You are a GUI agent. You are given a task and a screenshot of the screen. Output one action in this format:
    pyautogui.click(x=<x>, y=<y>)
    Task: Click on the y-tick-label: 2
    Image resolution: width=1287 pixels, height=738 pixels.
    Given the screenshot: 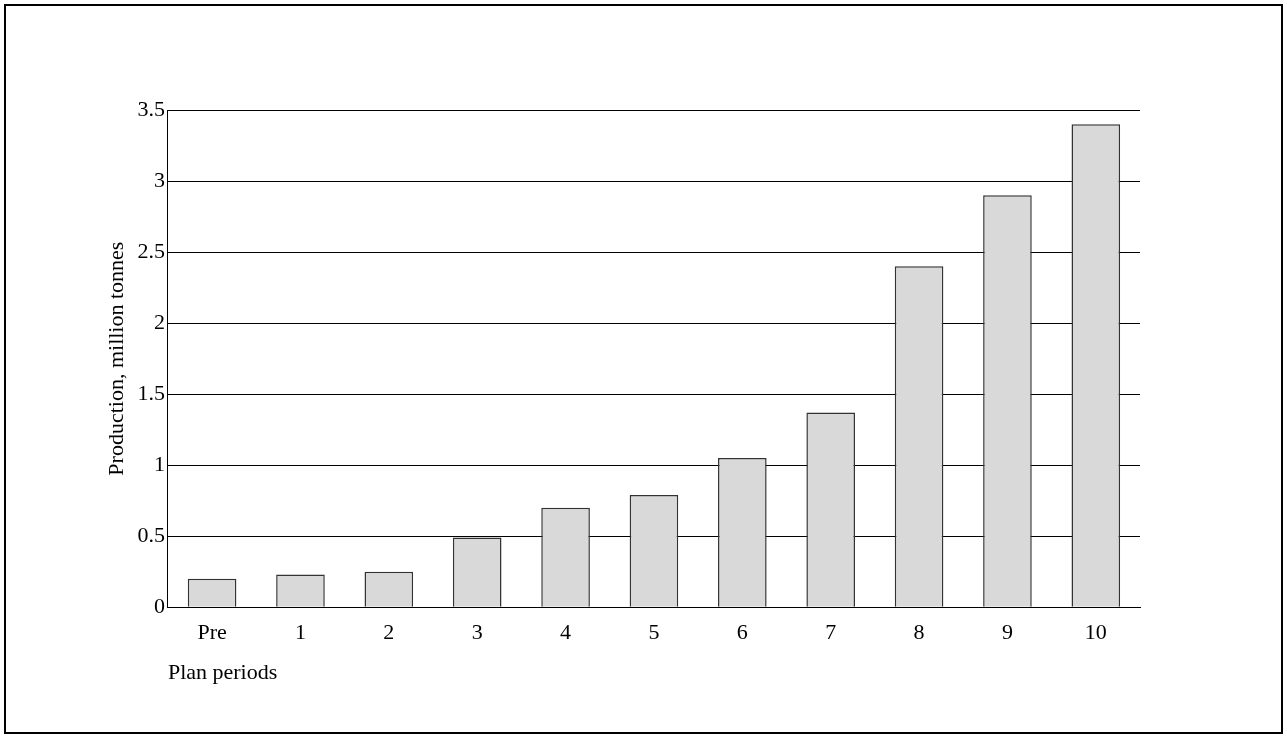 What is the action you would take?
    pyautogui.click(x=159, y=321)
    